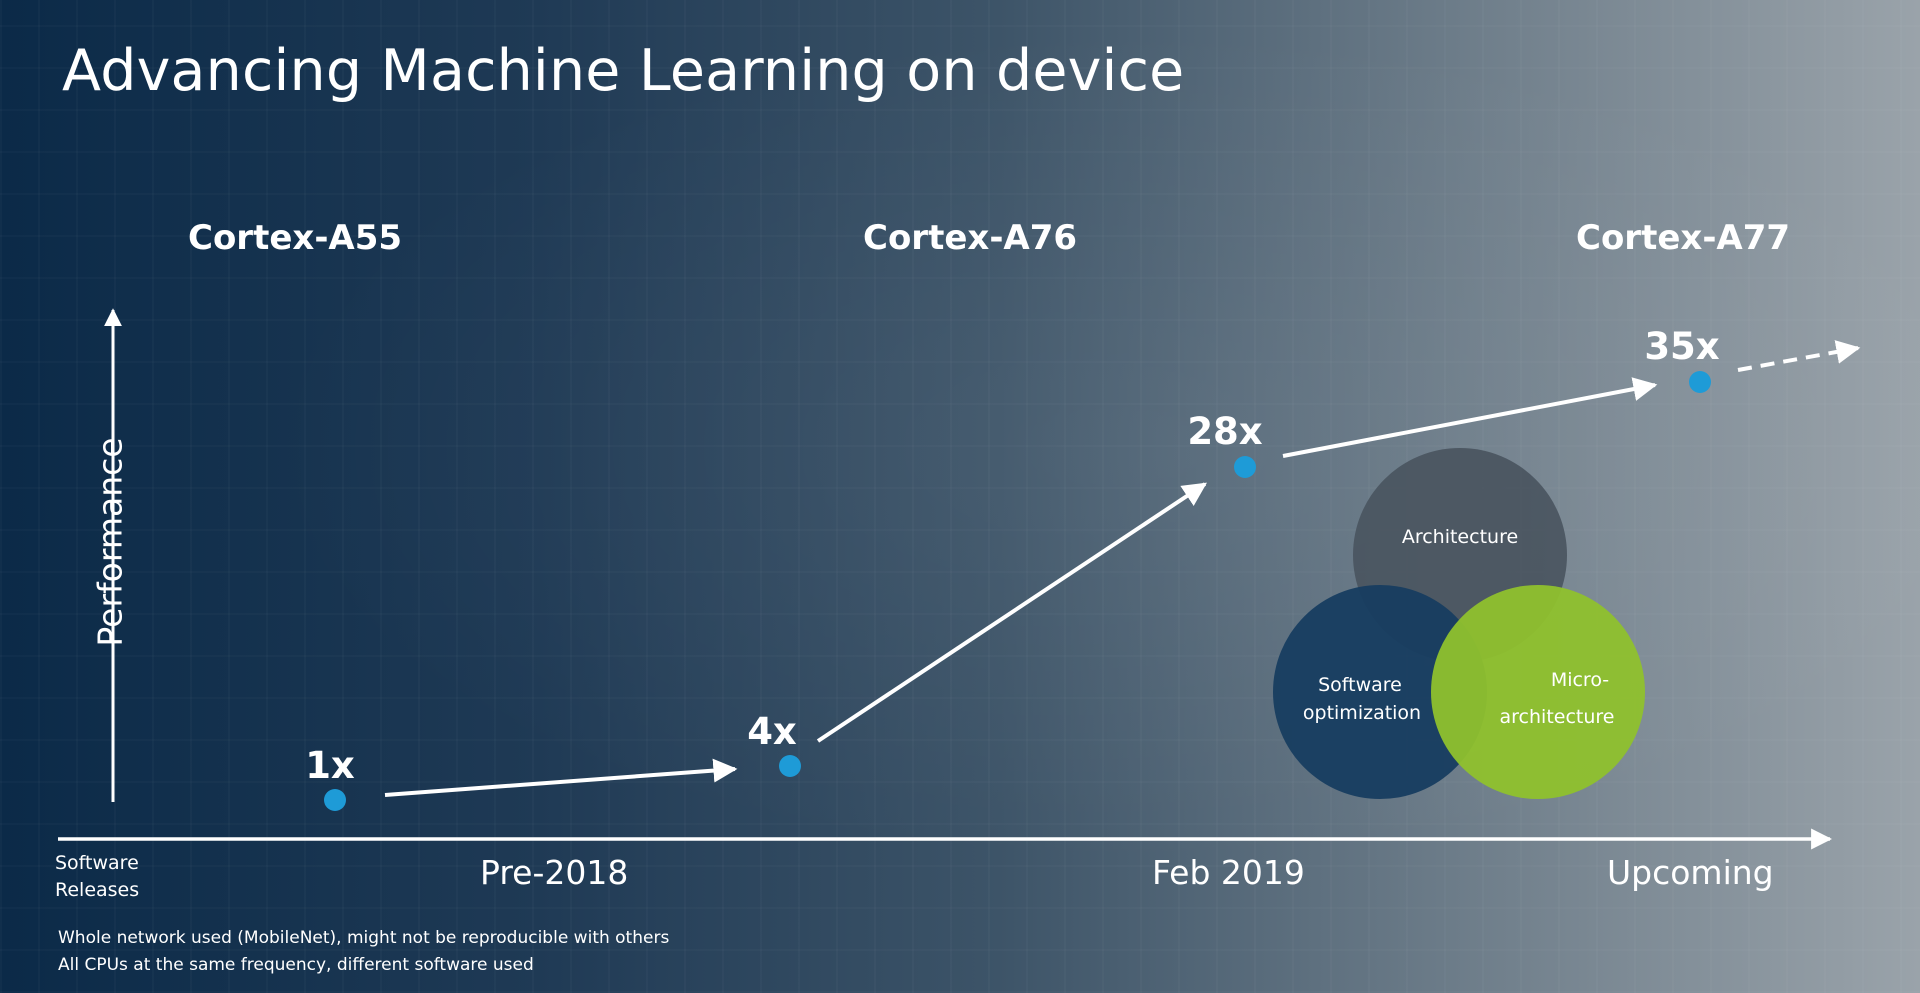 This screenshot has height=993, width=1920. What do you see at coordinates (335, 800) in the screenshot?
I see `data-point-1x` at bounding box center [335, 800].